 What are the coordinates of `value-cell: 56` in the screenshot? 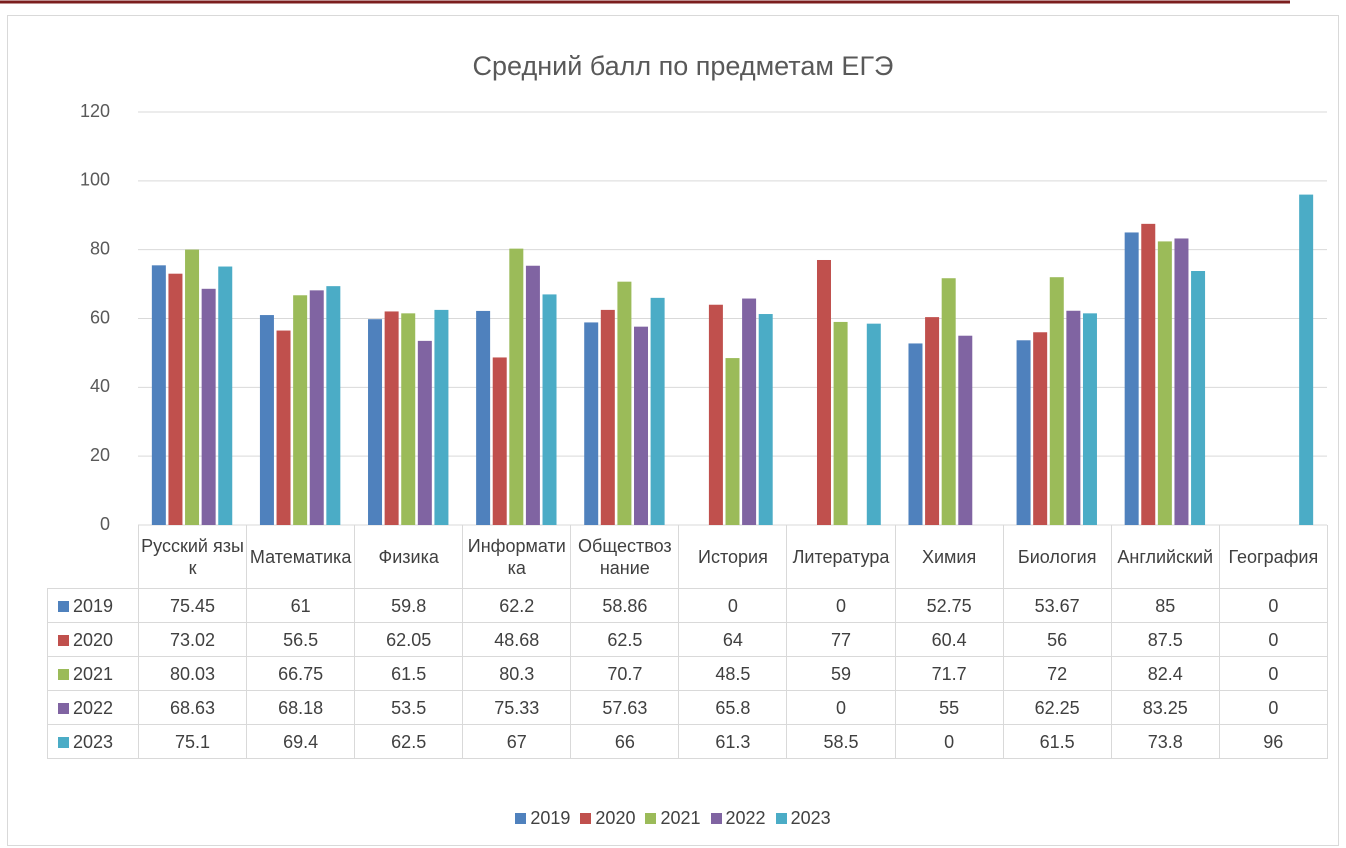 It's located at (1057, 639).